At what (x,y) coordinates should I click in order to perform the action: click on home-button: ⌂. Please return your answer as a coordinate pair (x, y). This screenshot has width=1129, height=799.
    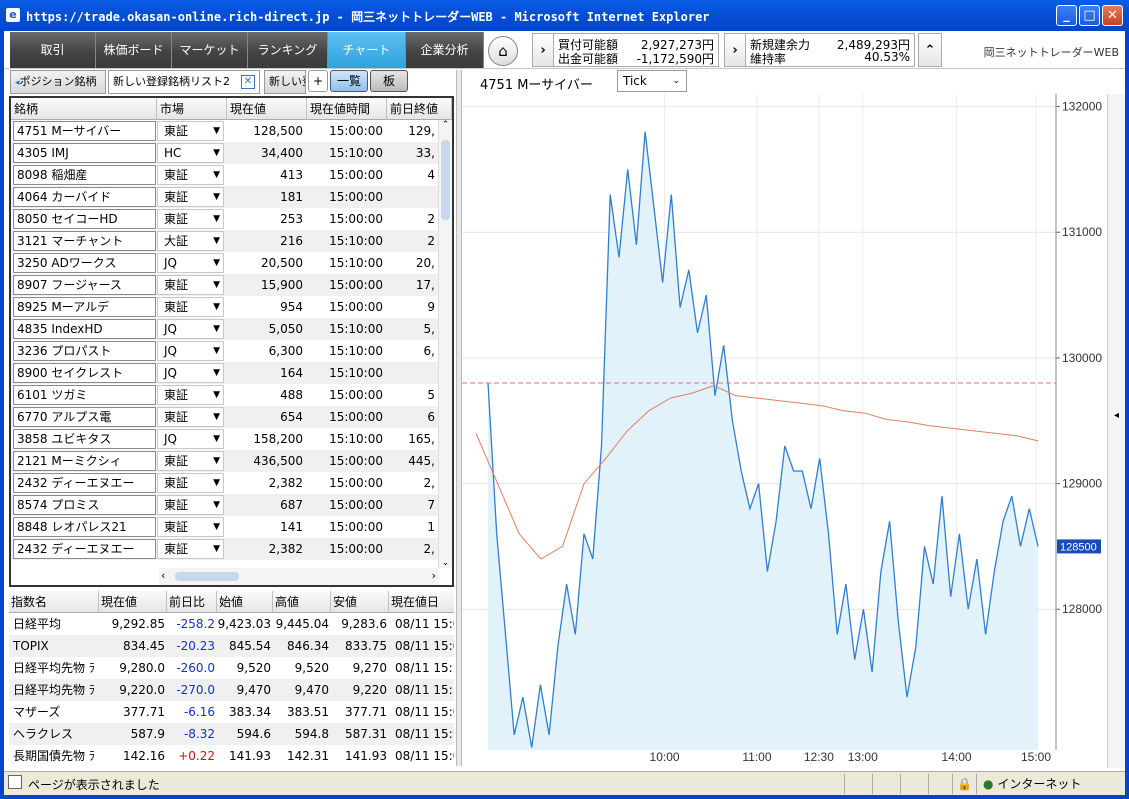
    Looking at the image, I should click on (502, 51).